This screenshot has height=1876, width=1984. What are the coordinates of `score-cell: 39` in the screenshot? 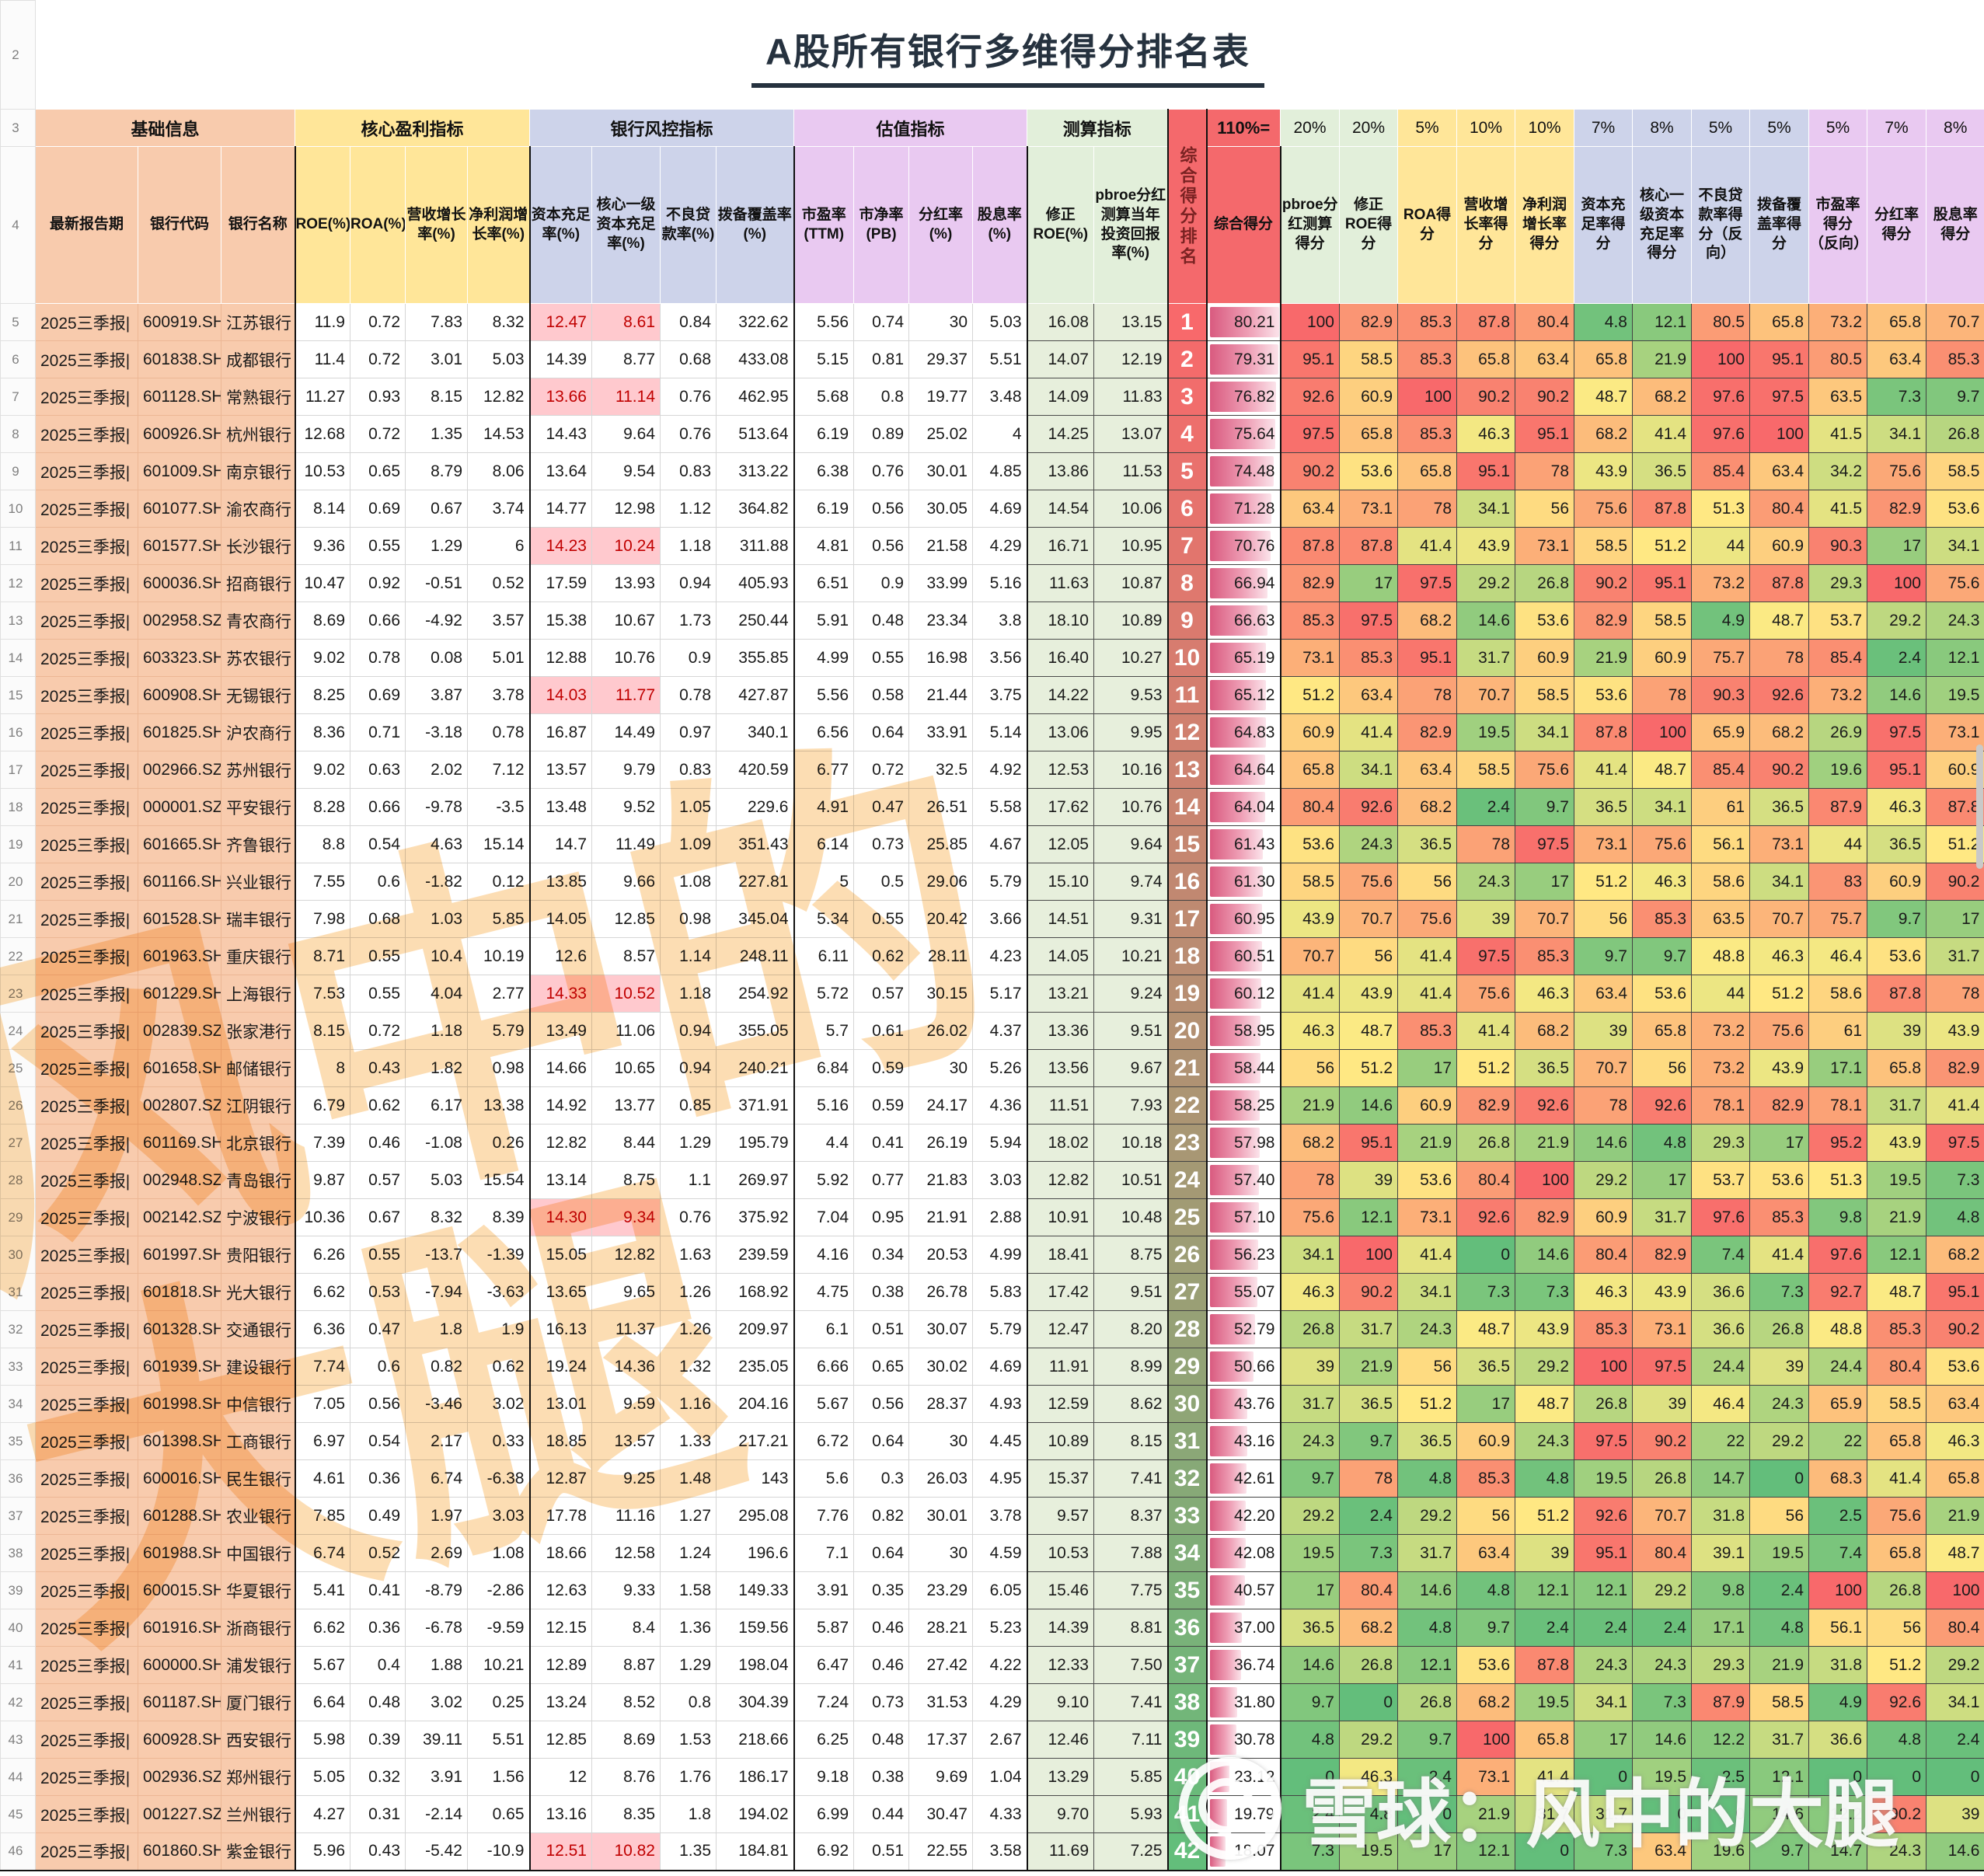 It's located at (1779, 1367).